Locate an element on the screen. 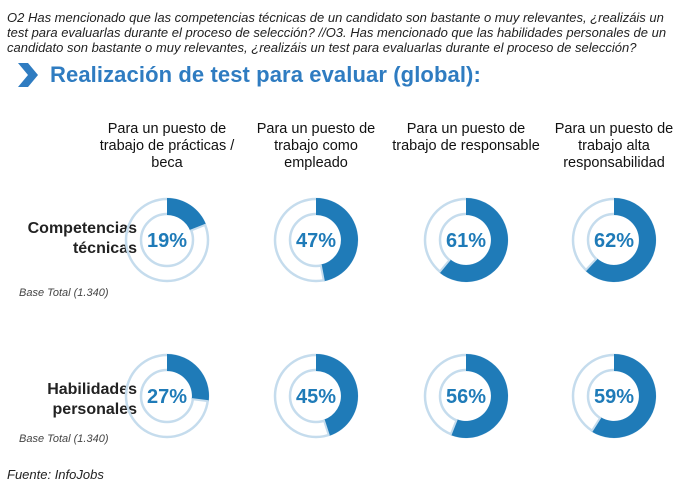 The width and height of the screenshot is (690, 492). donut-habilidades-0: 27% is located at coordinates (167, 396).